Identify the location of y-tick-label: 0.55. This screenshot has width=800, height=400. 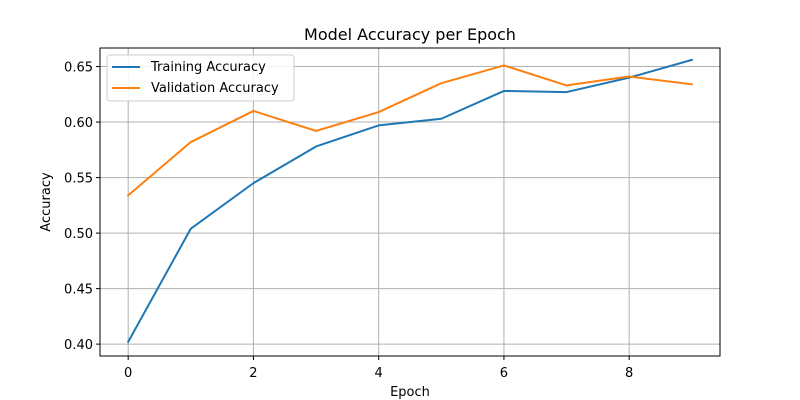
(78, 179).